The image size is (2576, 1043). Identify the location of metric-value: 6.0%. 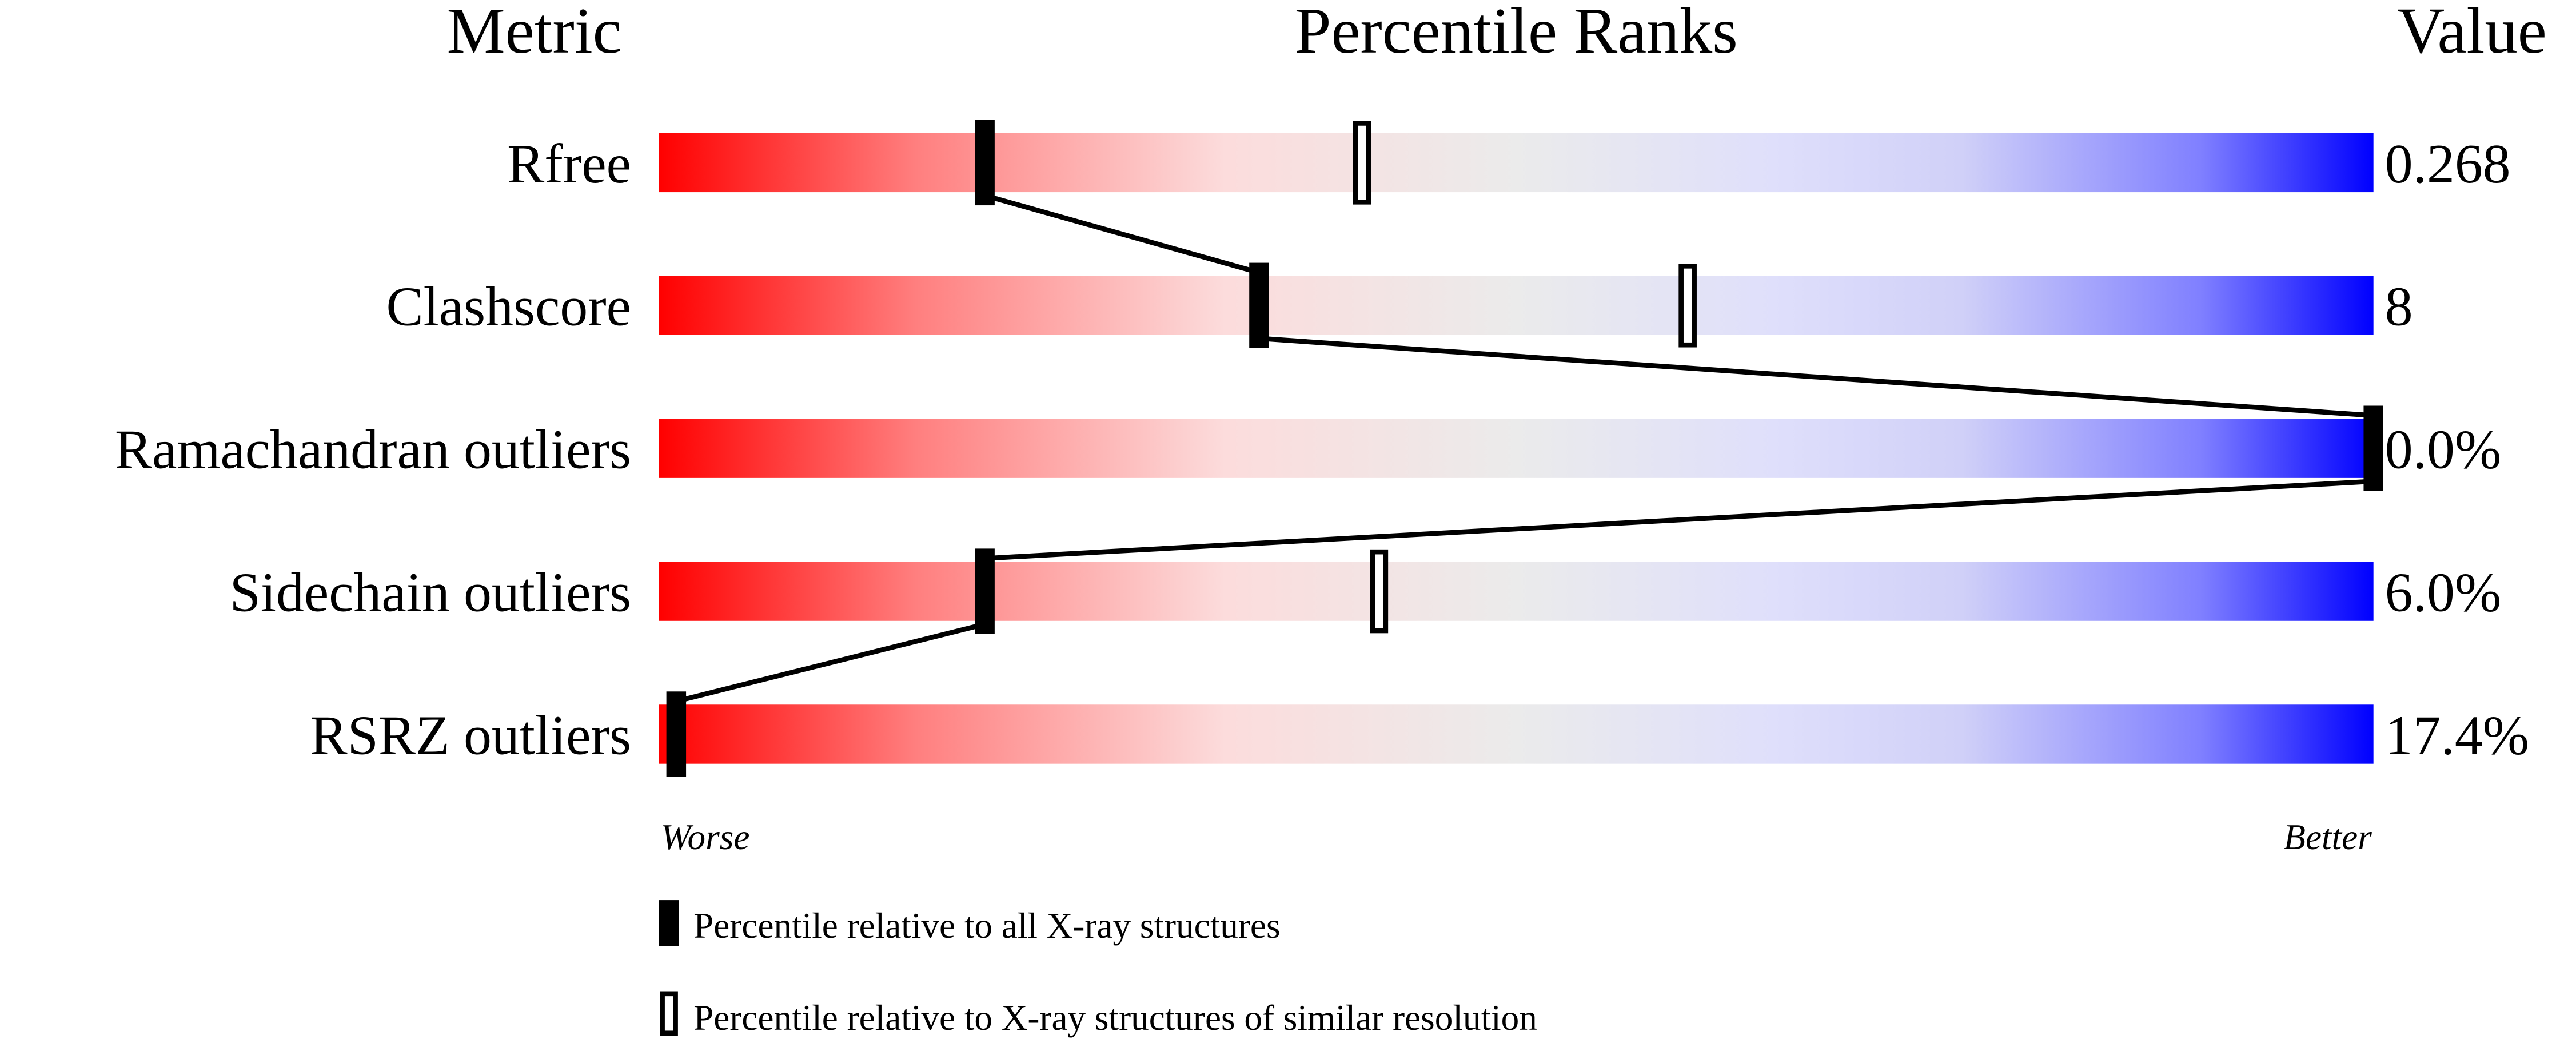
(2443, 593).